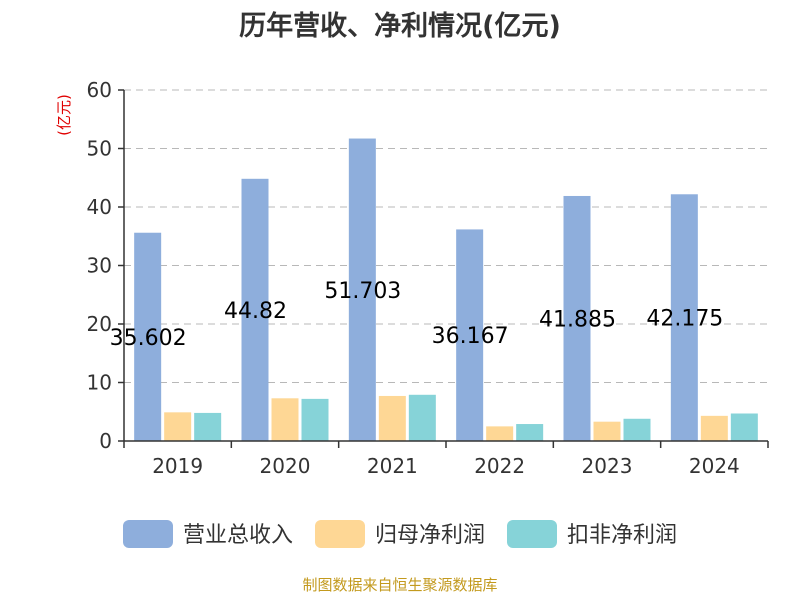 Image resolution: width=800 pixels, height=600 pixels. I want to click on legend: 营业总收入 归母净利润 扣非净利润, so click(400, 534).